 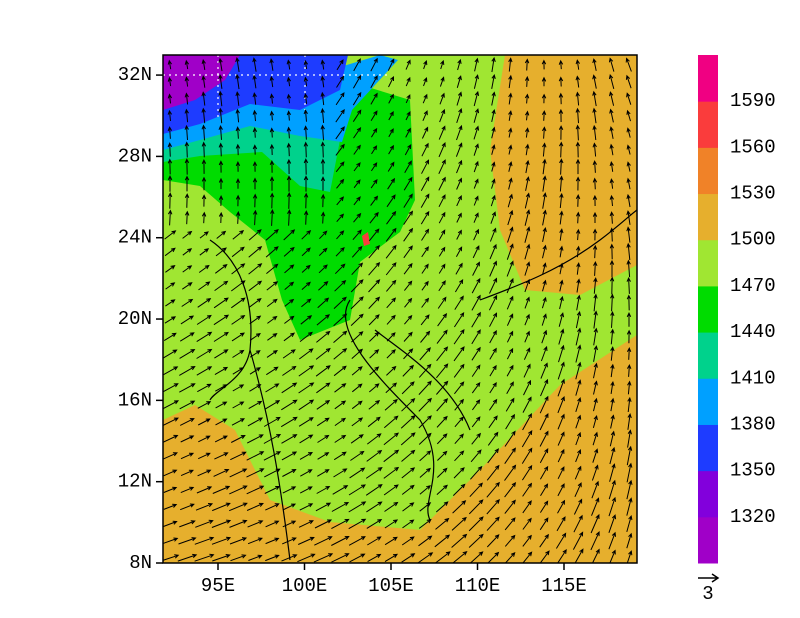 I want to click on colorbar-label: 1350, so click(x=753, y=471).